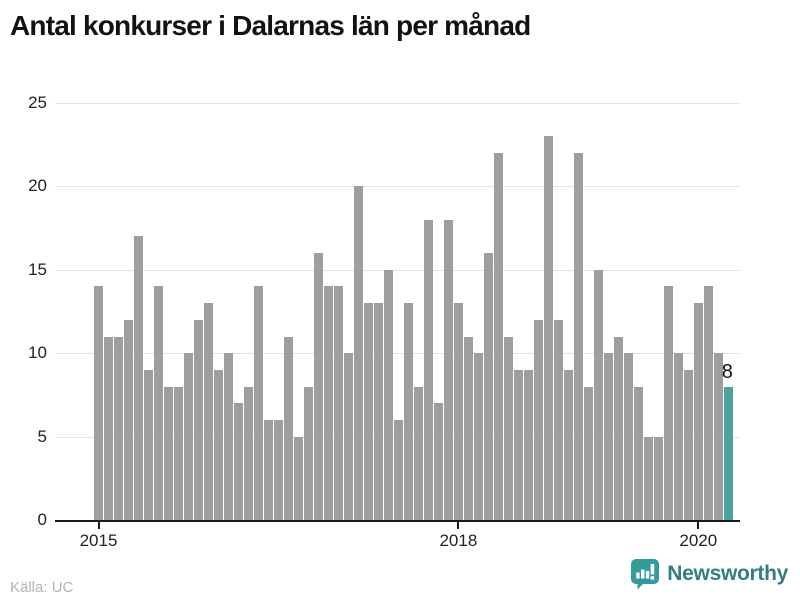 This screenshot has width=800, height=600. What do you see at coordinates (397, 521) in the screenshot?
I see `x-axis-line` at bounding box center [397, 521].